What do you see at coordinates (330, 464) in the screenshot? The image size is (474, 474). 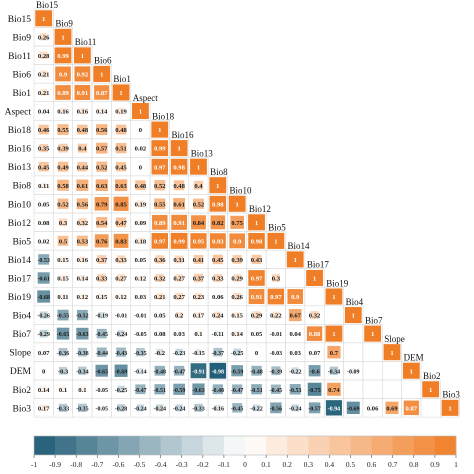 I see `colorbar-tick-label: 0.4` at bounding box center [330, 464].